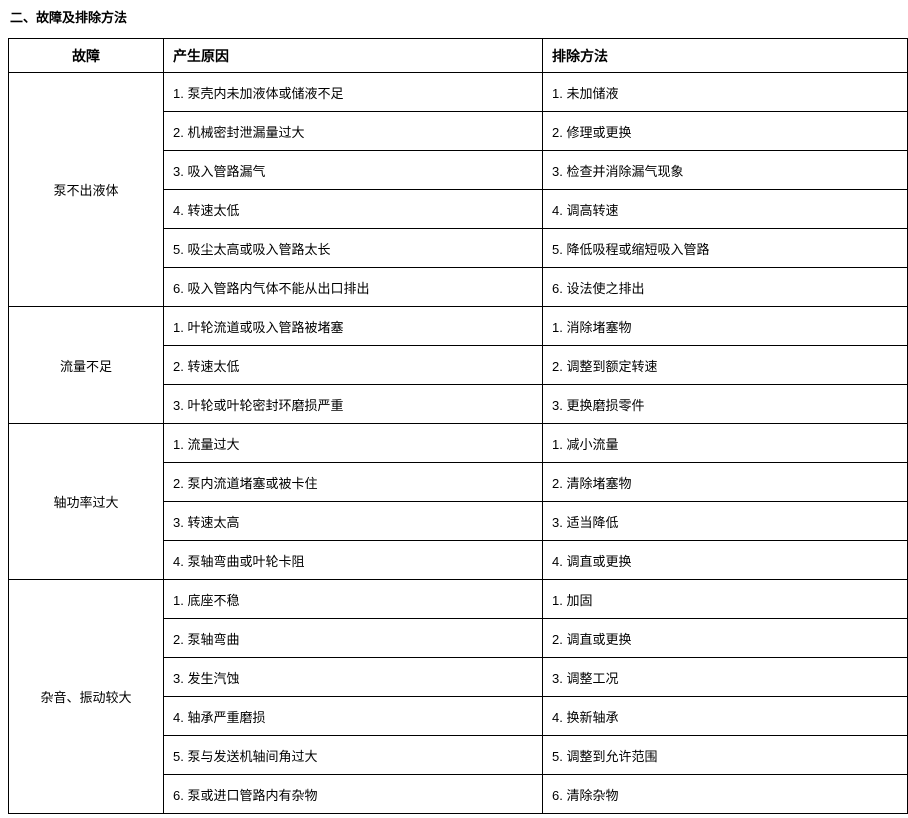  What do you see at coordinates (353, 560) in the screenshot?
I see `cause-cell: 4. 泵轴弯曲或叶轮卡阻` at bounding box center [353, 560].